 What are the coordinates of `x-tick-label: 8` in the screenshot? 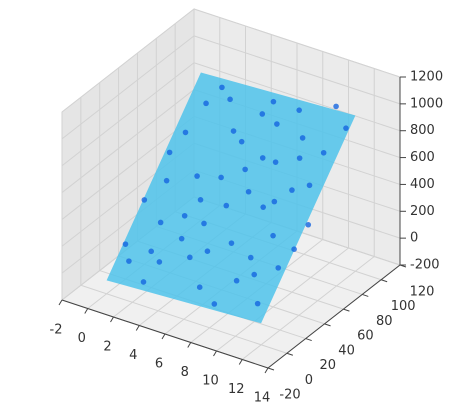 It's located at (185, 372).